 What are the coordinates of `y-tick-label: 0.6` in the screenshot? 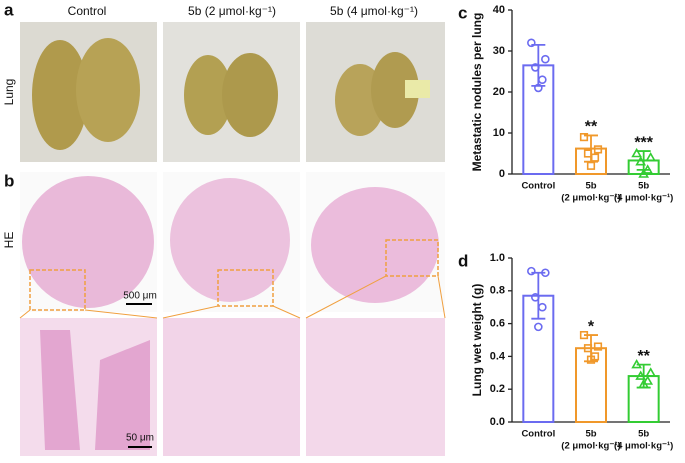 It's located at (497, 324).